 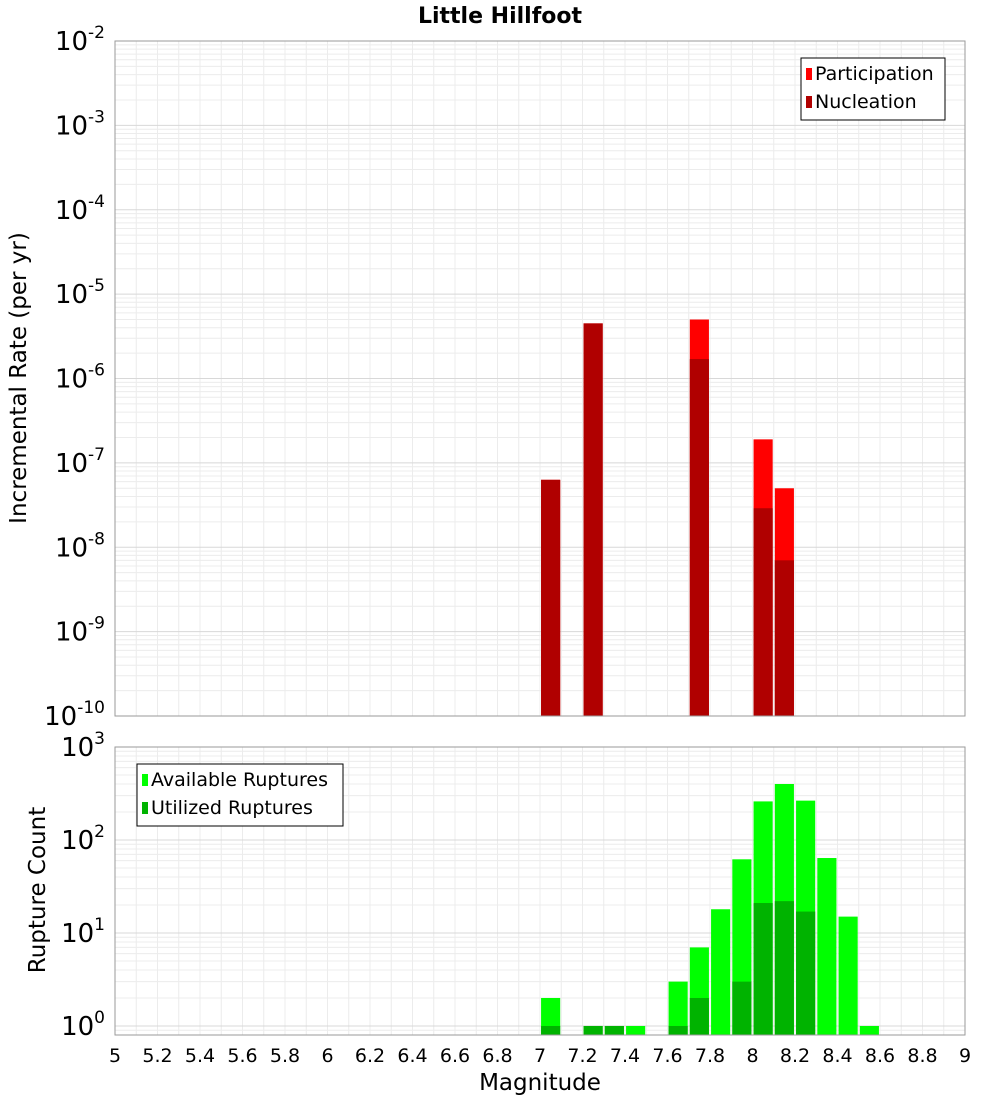 What do you see at coordinates (625, 1056) in the screenshot?
I see `x-tick-label: 7.4` at bounding box center [625, 1056].